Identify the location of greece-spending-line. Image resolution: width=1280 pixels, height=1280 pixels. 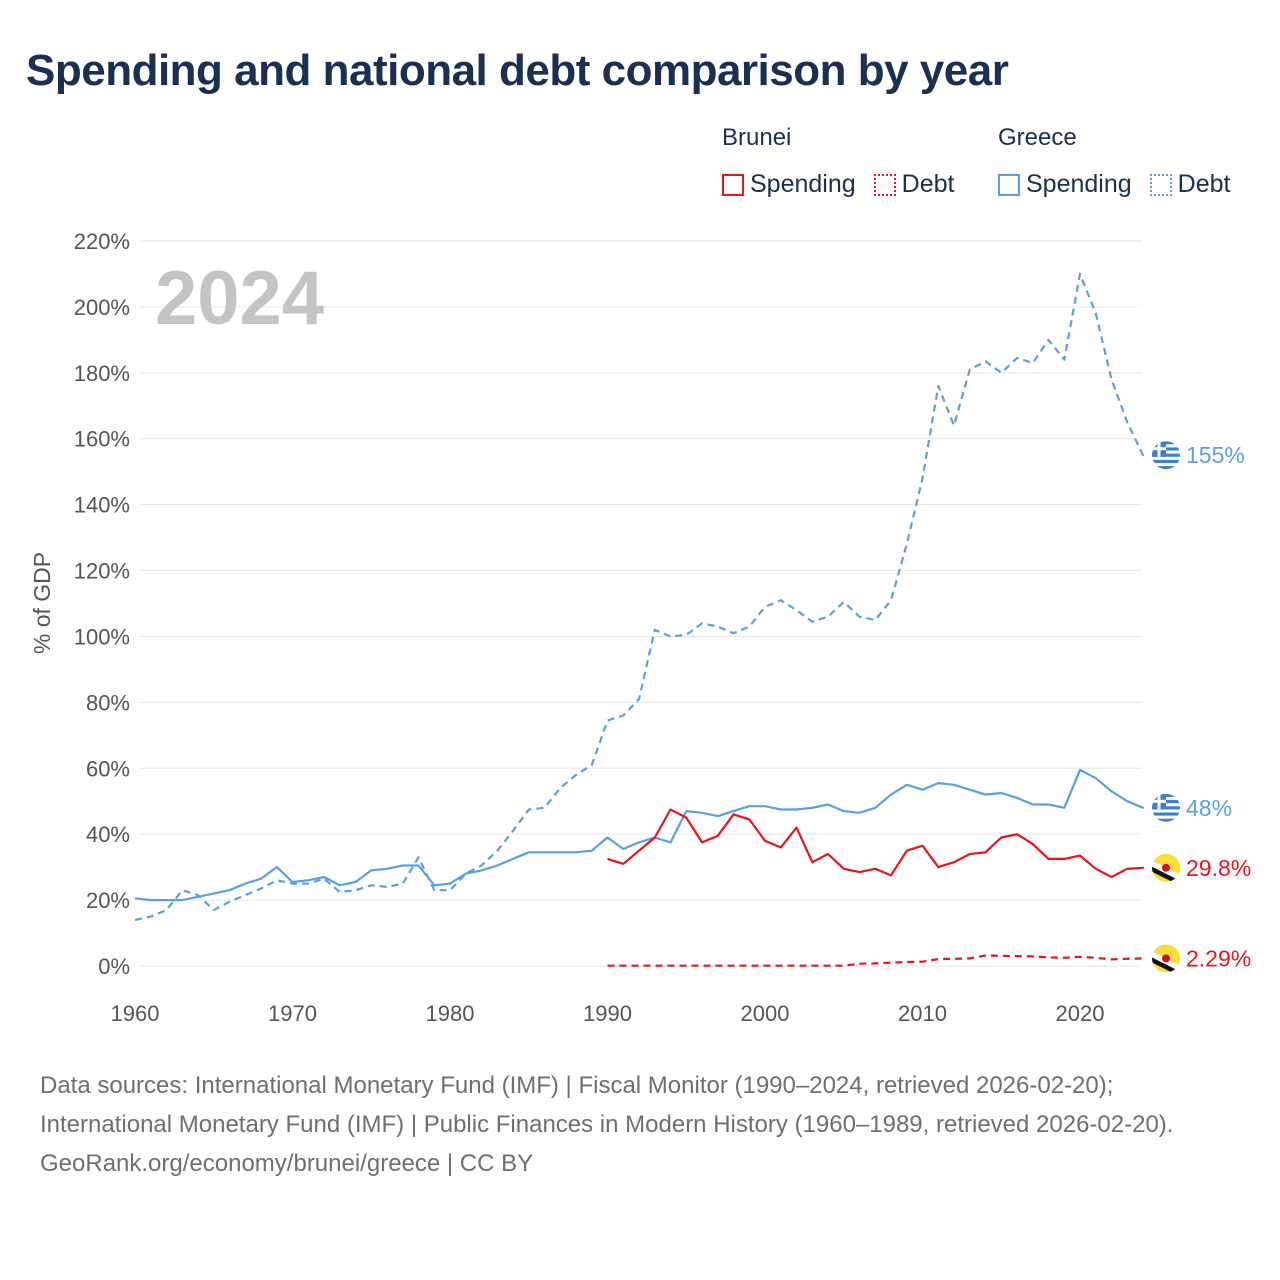
(639, 835).